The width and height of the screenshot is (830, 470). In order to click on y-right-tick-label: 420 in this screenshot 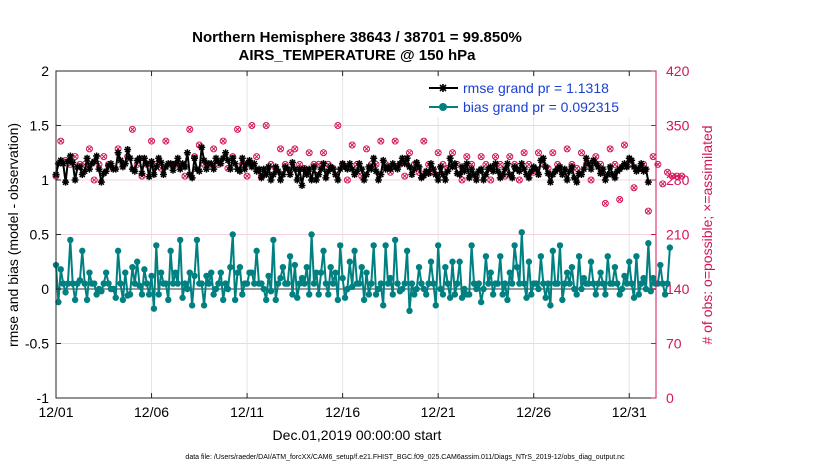, I will do `click(678, 71)`.